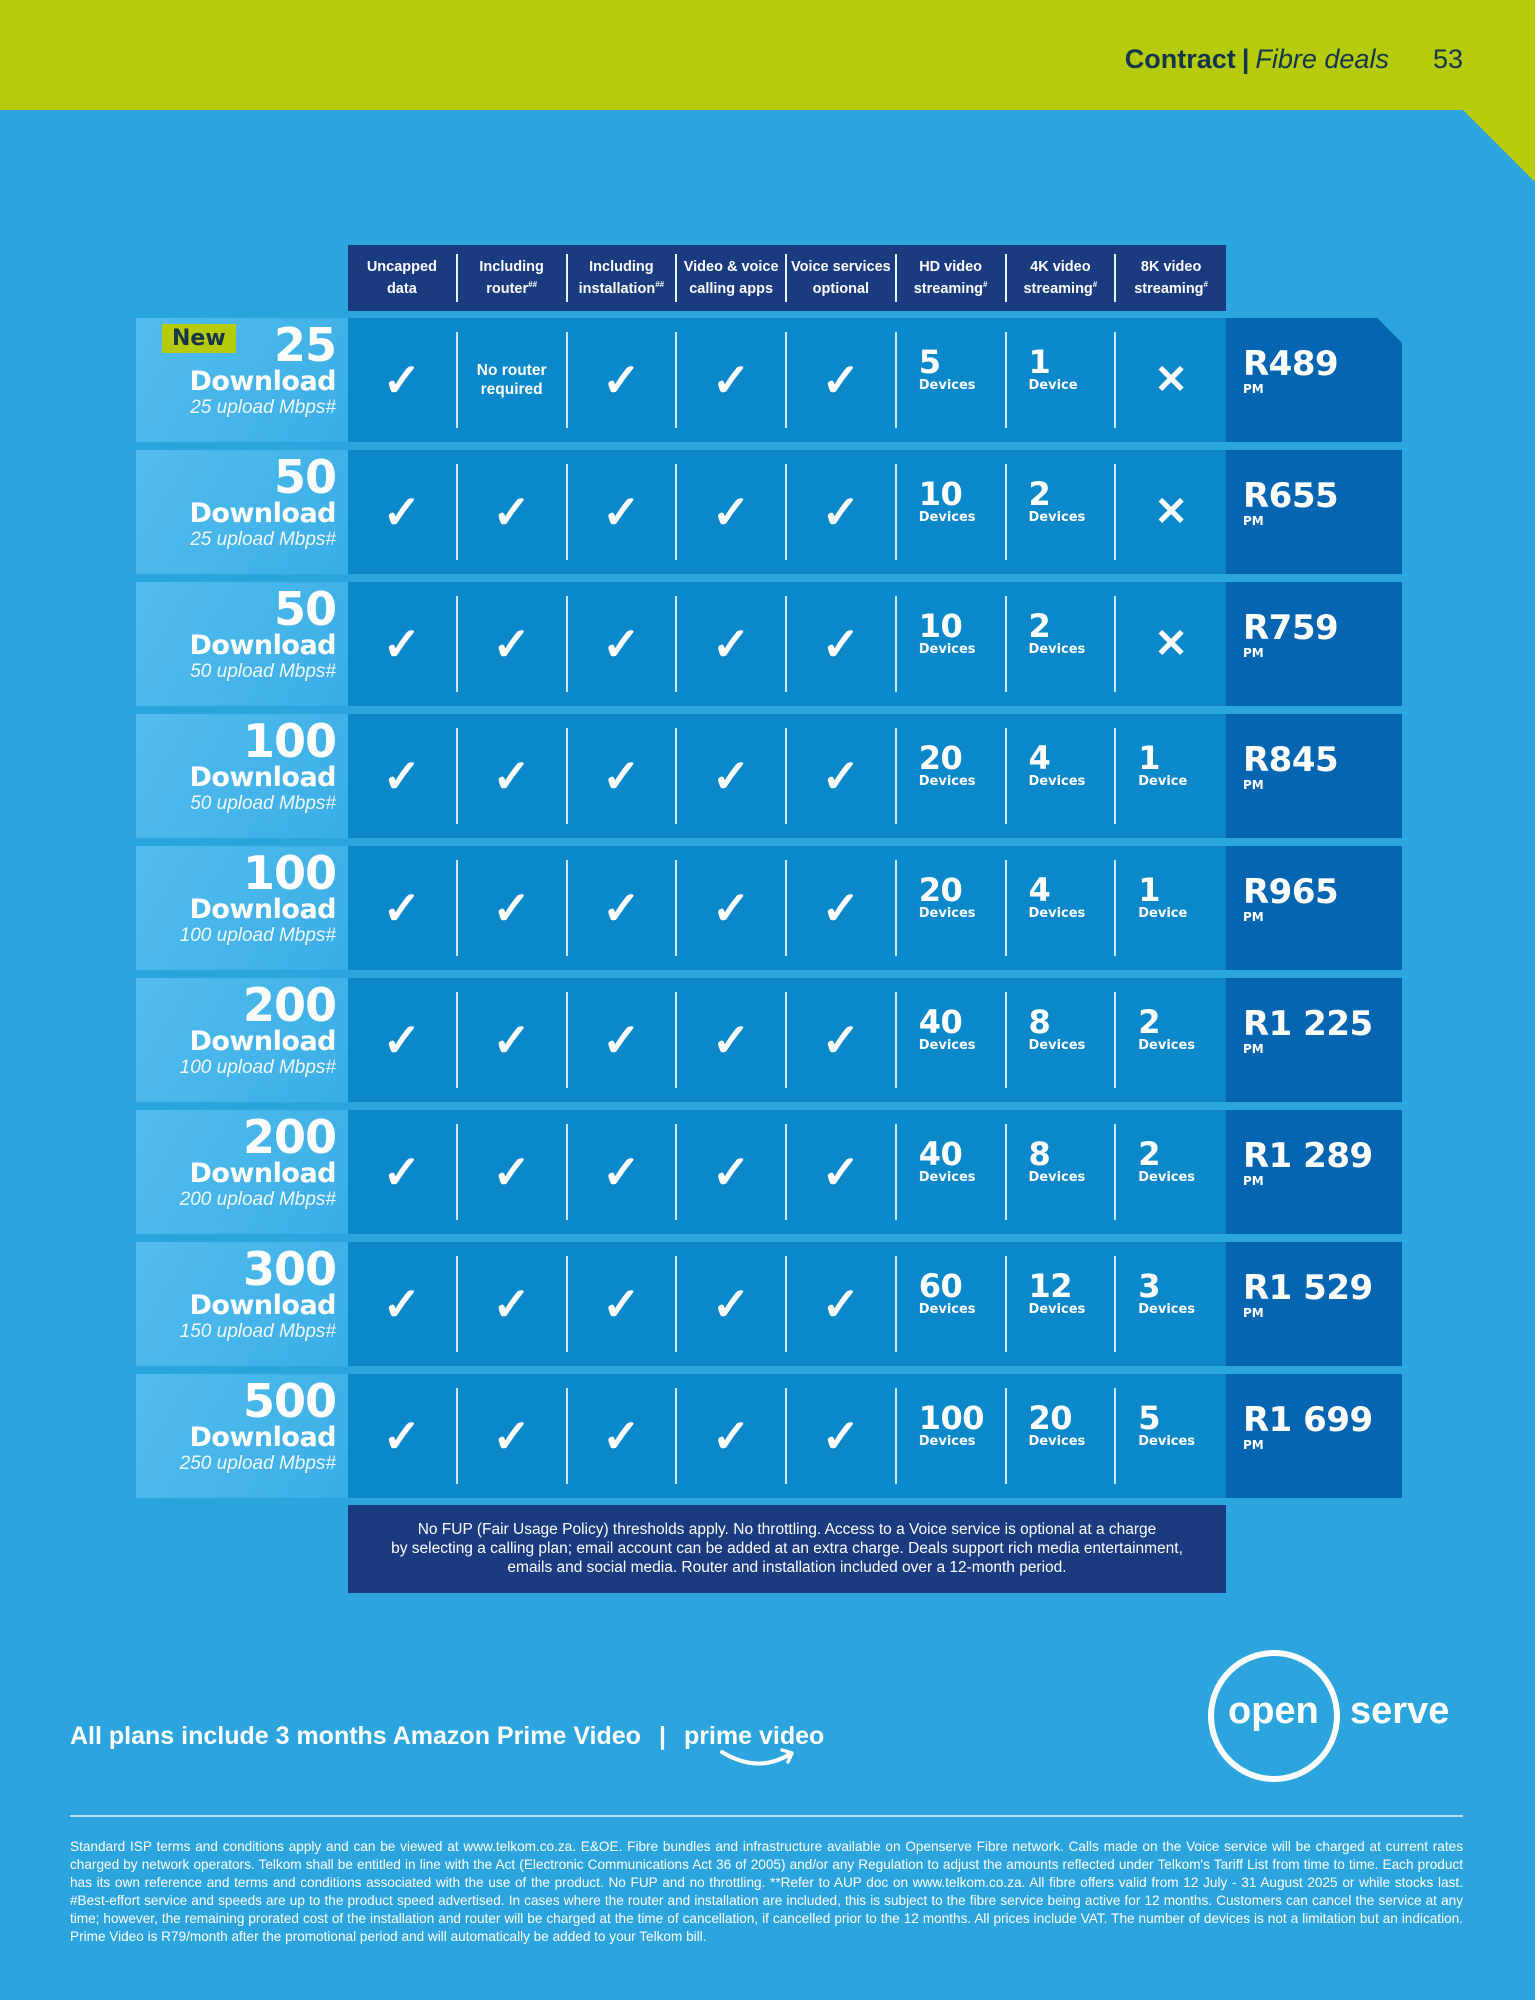 Image resolution: width=1535 pixels, height=2000 pixels. What do you see at coordinates (623, 278) in the screenshot?
I see `column-header: Including installation##` at bounding box center [623, 278].